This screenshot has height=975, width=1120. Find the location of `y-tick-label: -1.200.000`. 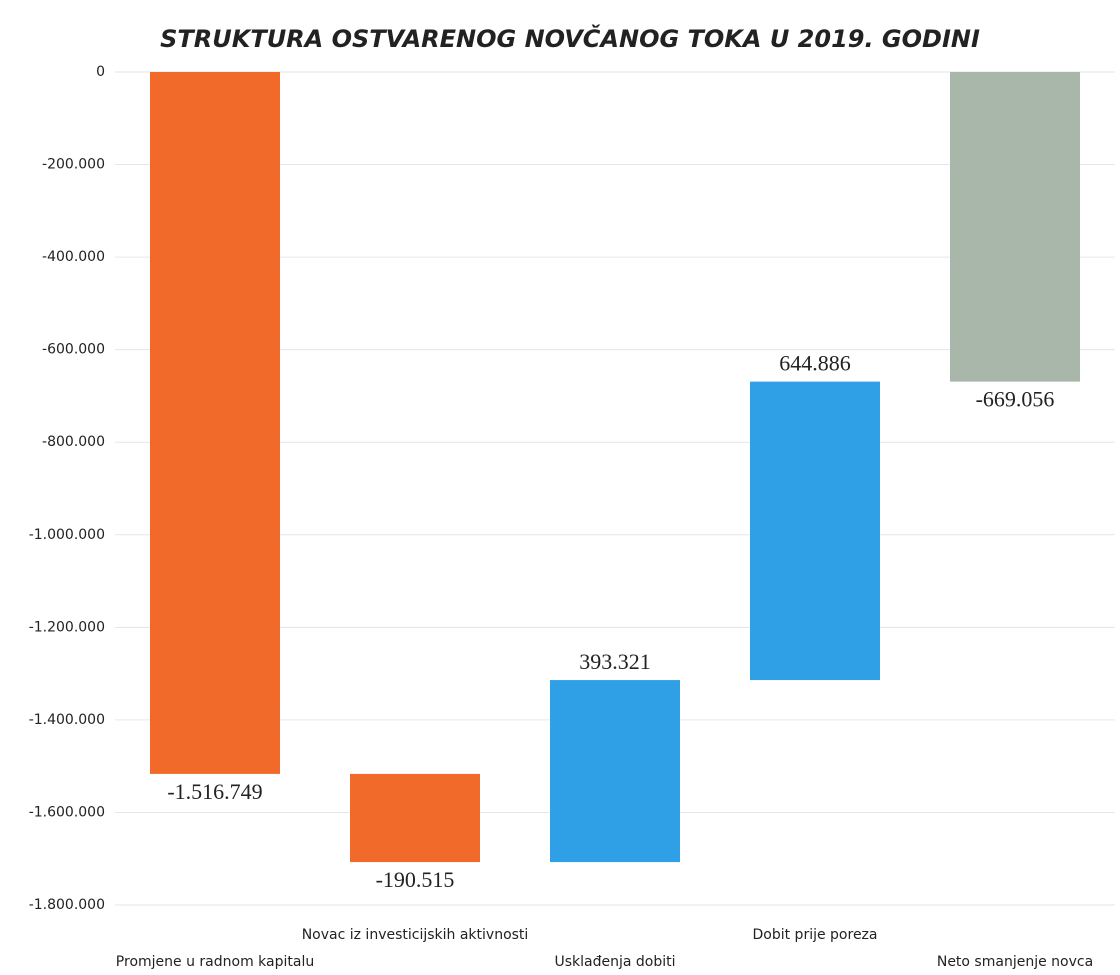

y-tick-label: -1.200.000 is located at coordinates (67, 627).